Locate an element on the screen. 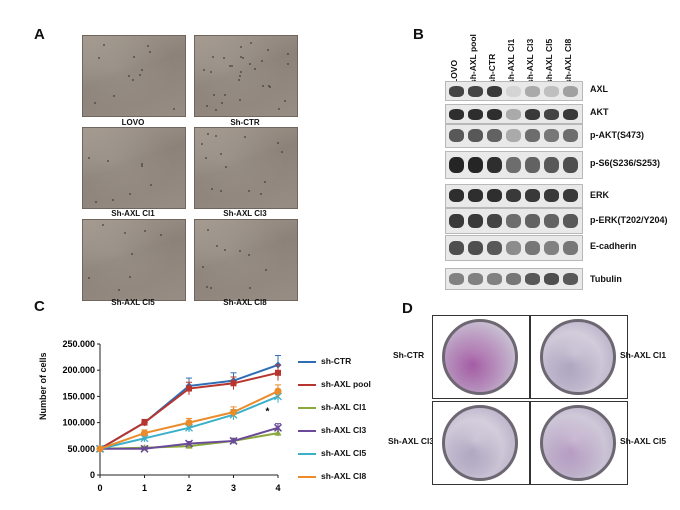 This screenshot has height=510, width=680. blot-strip-p-erk is located at coordinates (514, 221).